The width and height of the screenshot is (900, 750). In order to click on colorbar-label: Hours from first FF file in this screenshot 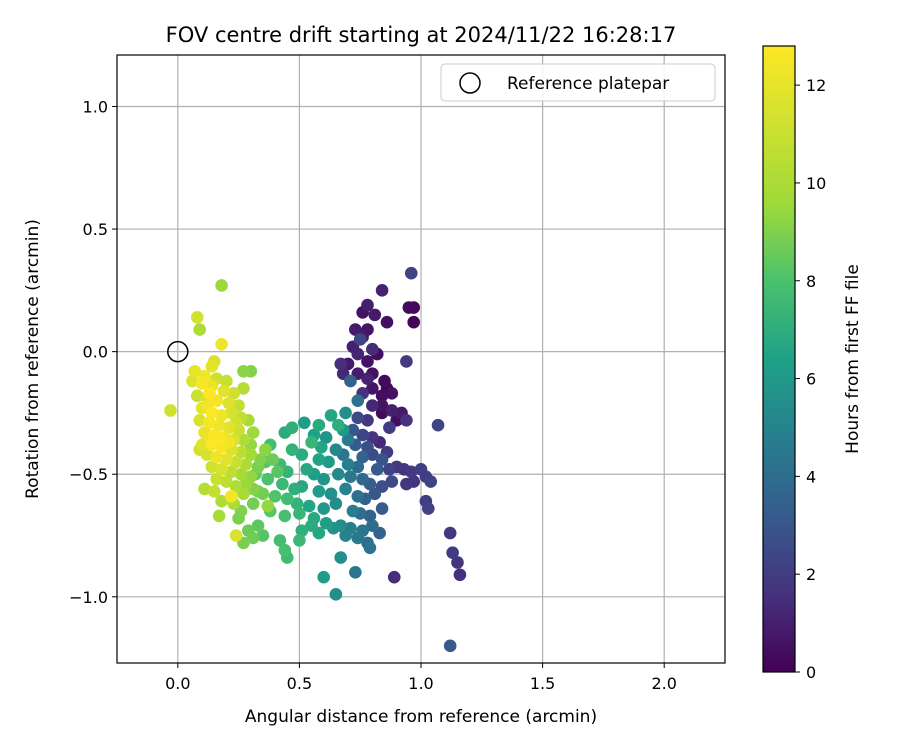, I will do `click(853, 359)`.